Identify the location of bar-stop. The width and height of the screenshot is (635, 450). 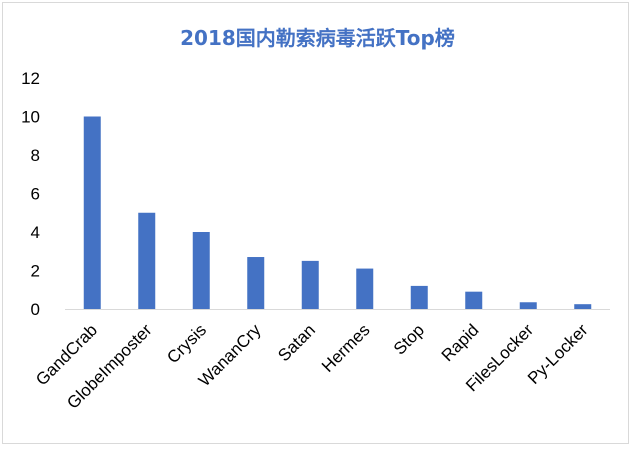
(419, 297).